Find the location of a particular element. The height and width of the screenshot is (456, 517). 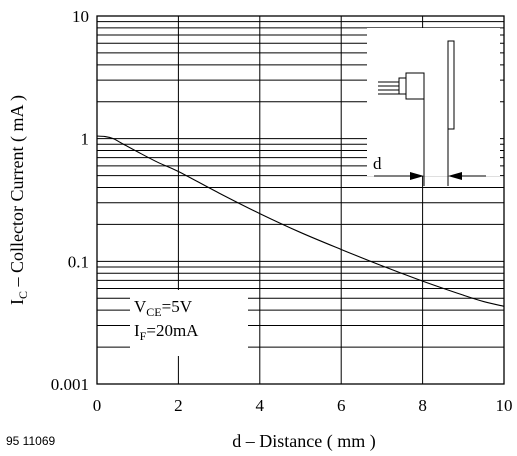

inset-diagram: d is located at coordinates (433, 107).